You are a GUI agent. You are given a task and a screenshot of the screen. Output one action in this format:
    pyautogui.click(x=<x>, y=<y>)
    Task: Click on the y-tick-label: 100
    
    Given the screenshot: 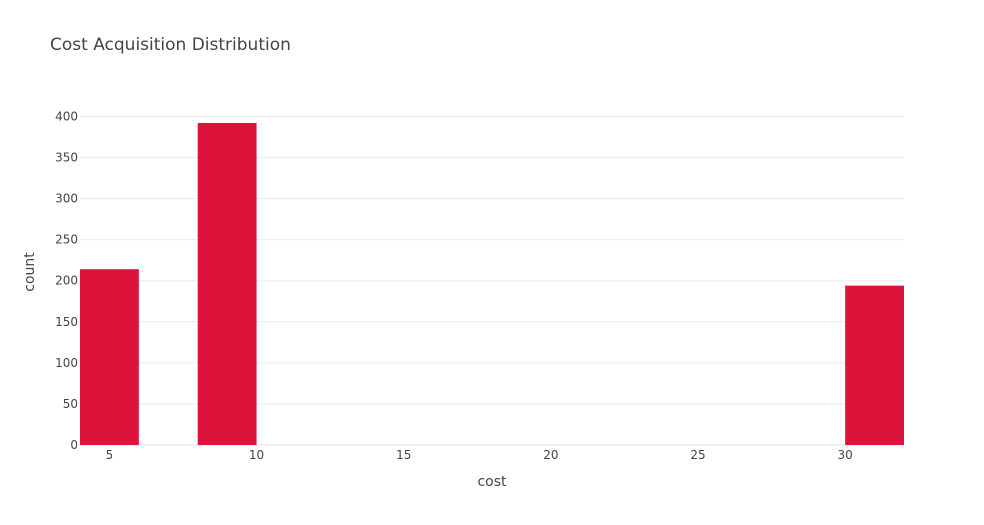 What is the action you would take?
    pyautogui.click(x=66, y=363)
    